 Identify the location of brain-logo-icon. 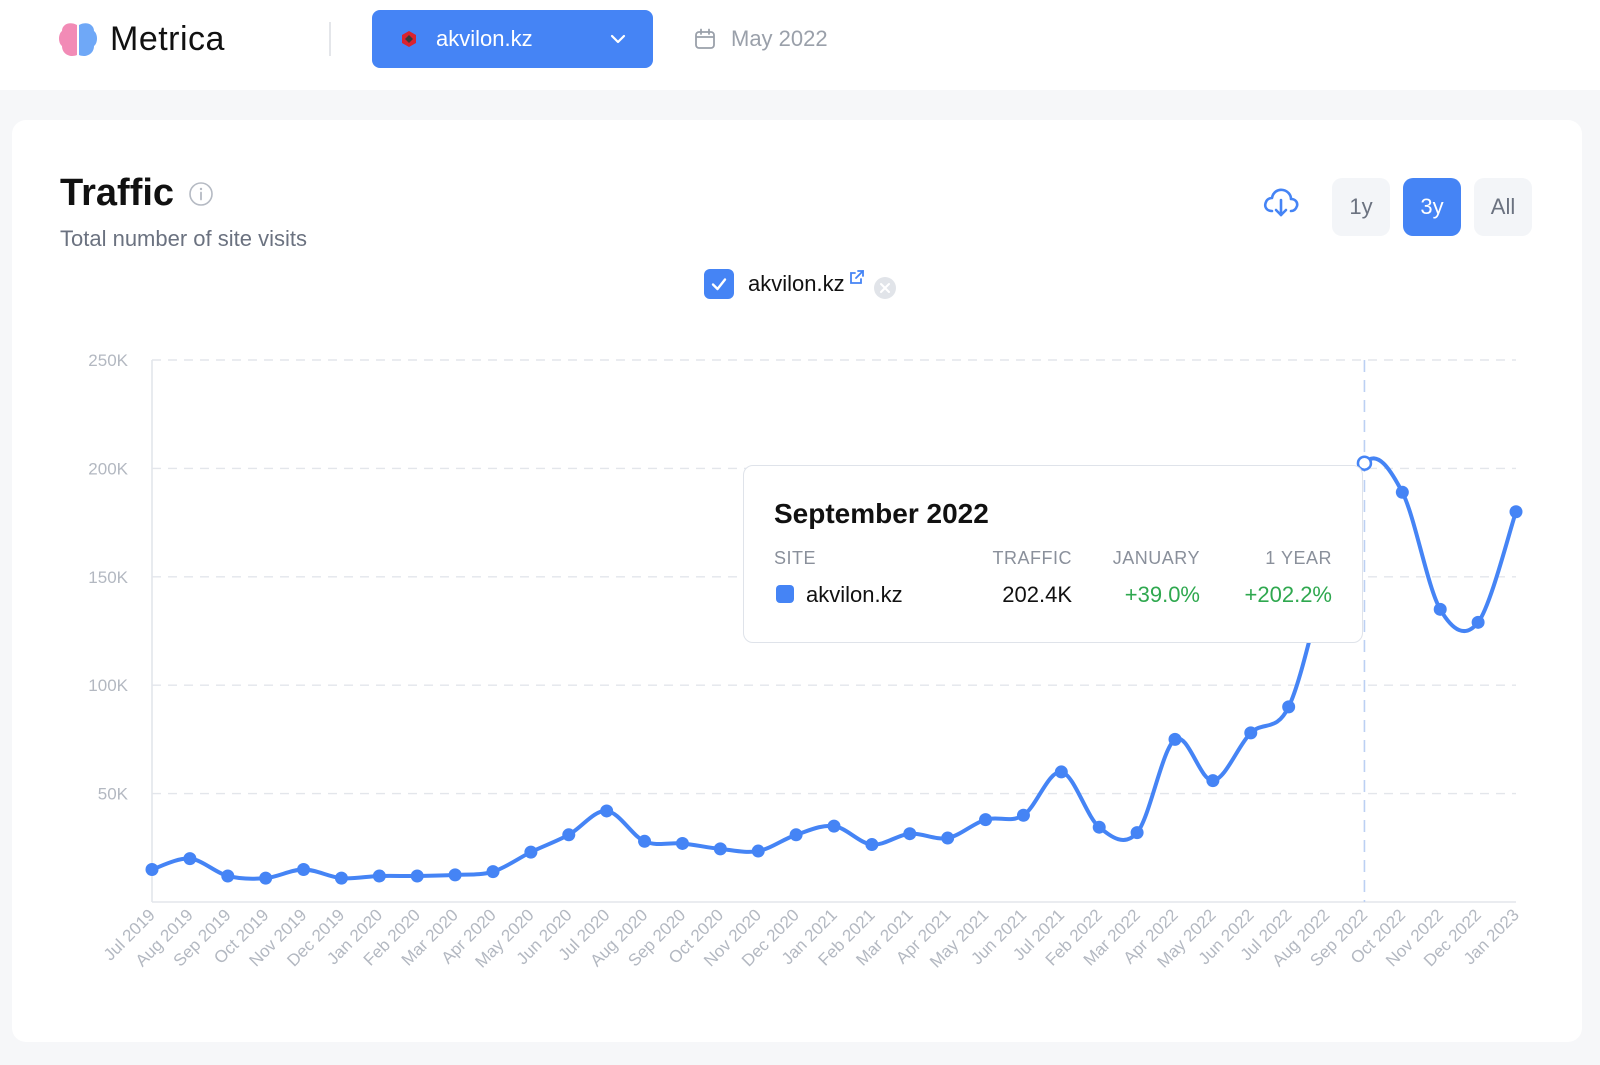
(78, 39).